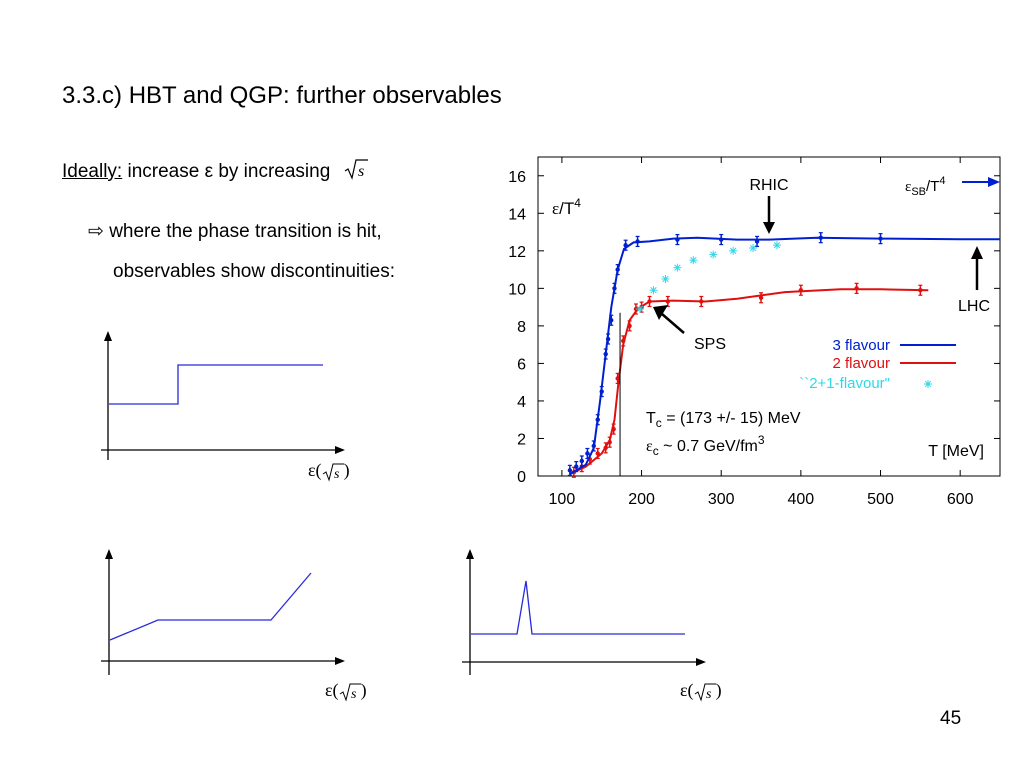  Describe the element at coordinates (229, 172) in the screenshot. I see `ideally-text: increase ε by increasing` at that location.